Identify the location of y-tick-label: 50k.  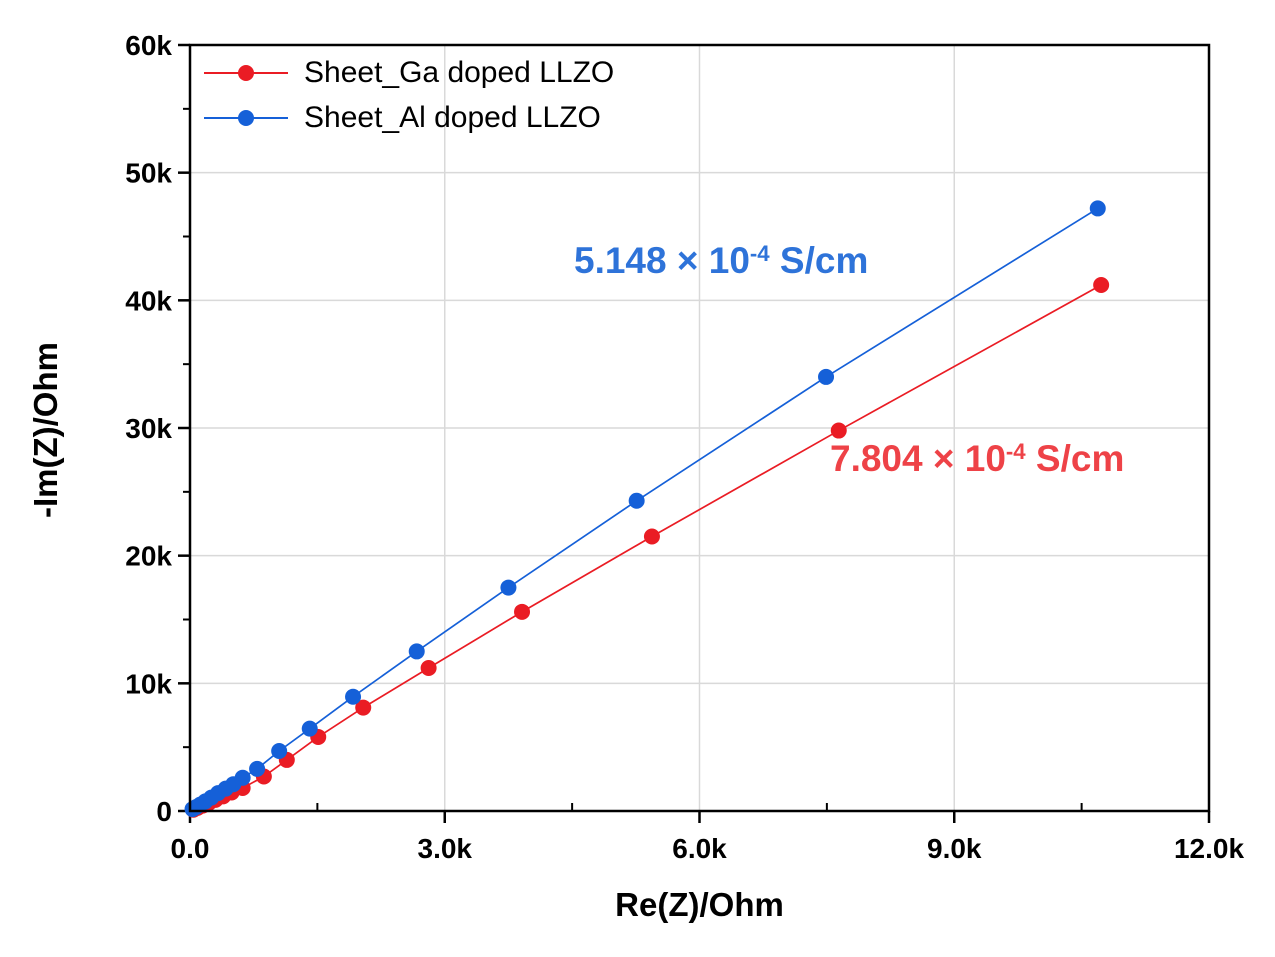
(148, 173).